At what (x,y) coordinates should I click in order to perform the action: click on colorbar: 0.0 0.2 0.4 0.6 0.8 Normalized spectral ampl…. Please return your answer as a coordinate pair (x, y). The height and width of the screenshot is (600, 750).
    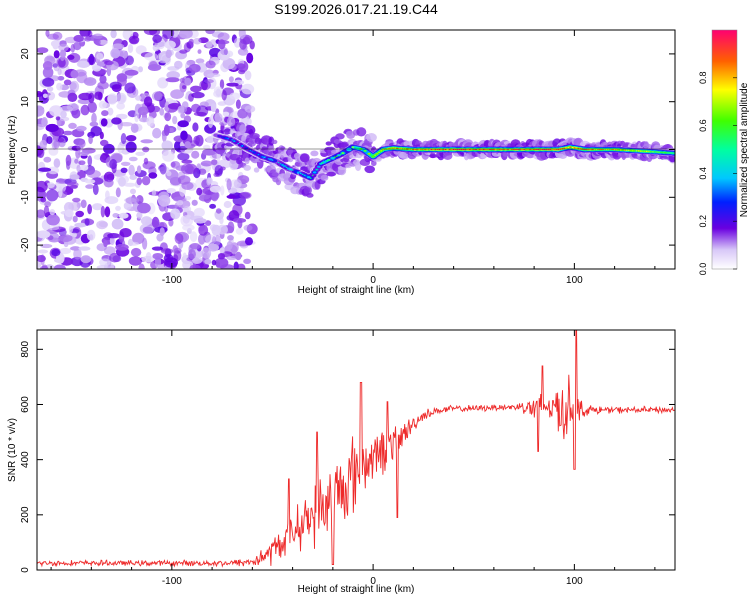
    Looking at the image, I should click on (724, 152).